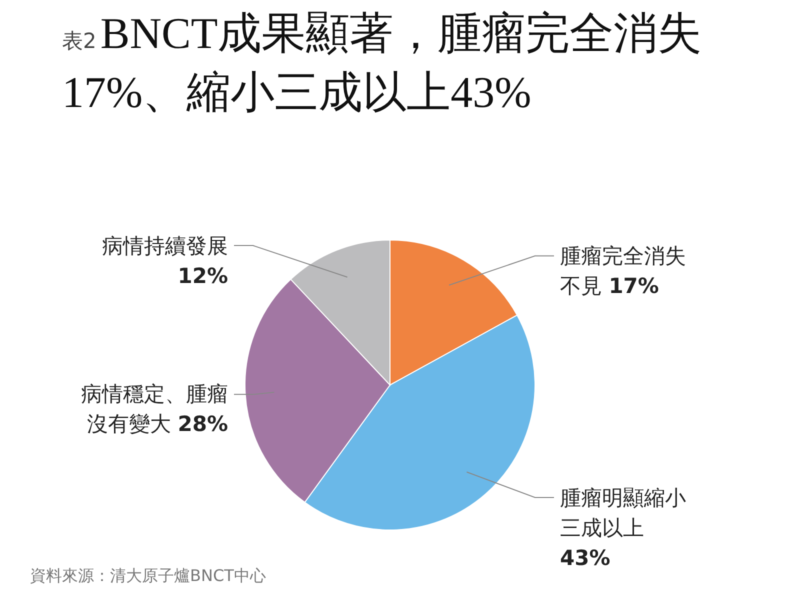 The height and width of the screenshot is (600, 792). Describe the element at coordinates (203, 276) in the screenshot. I see `data-label: 12%` at that location.